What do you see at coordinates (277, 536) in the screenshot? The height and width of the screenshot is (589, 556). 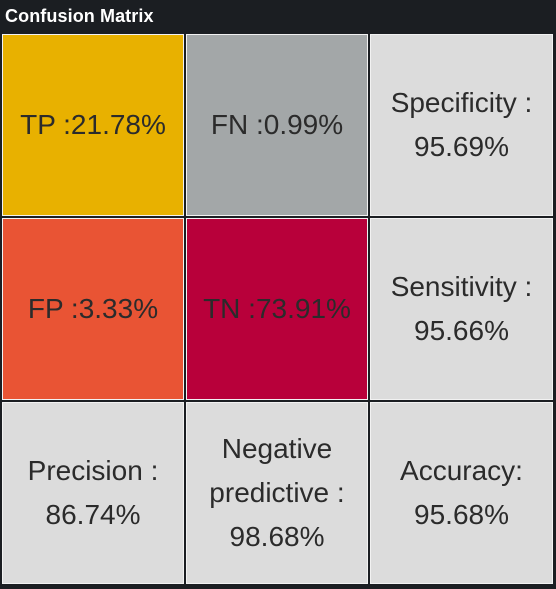 I see `negative-predictive-value: 98.68%` at bounding box center [277, 536].